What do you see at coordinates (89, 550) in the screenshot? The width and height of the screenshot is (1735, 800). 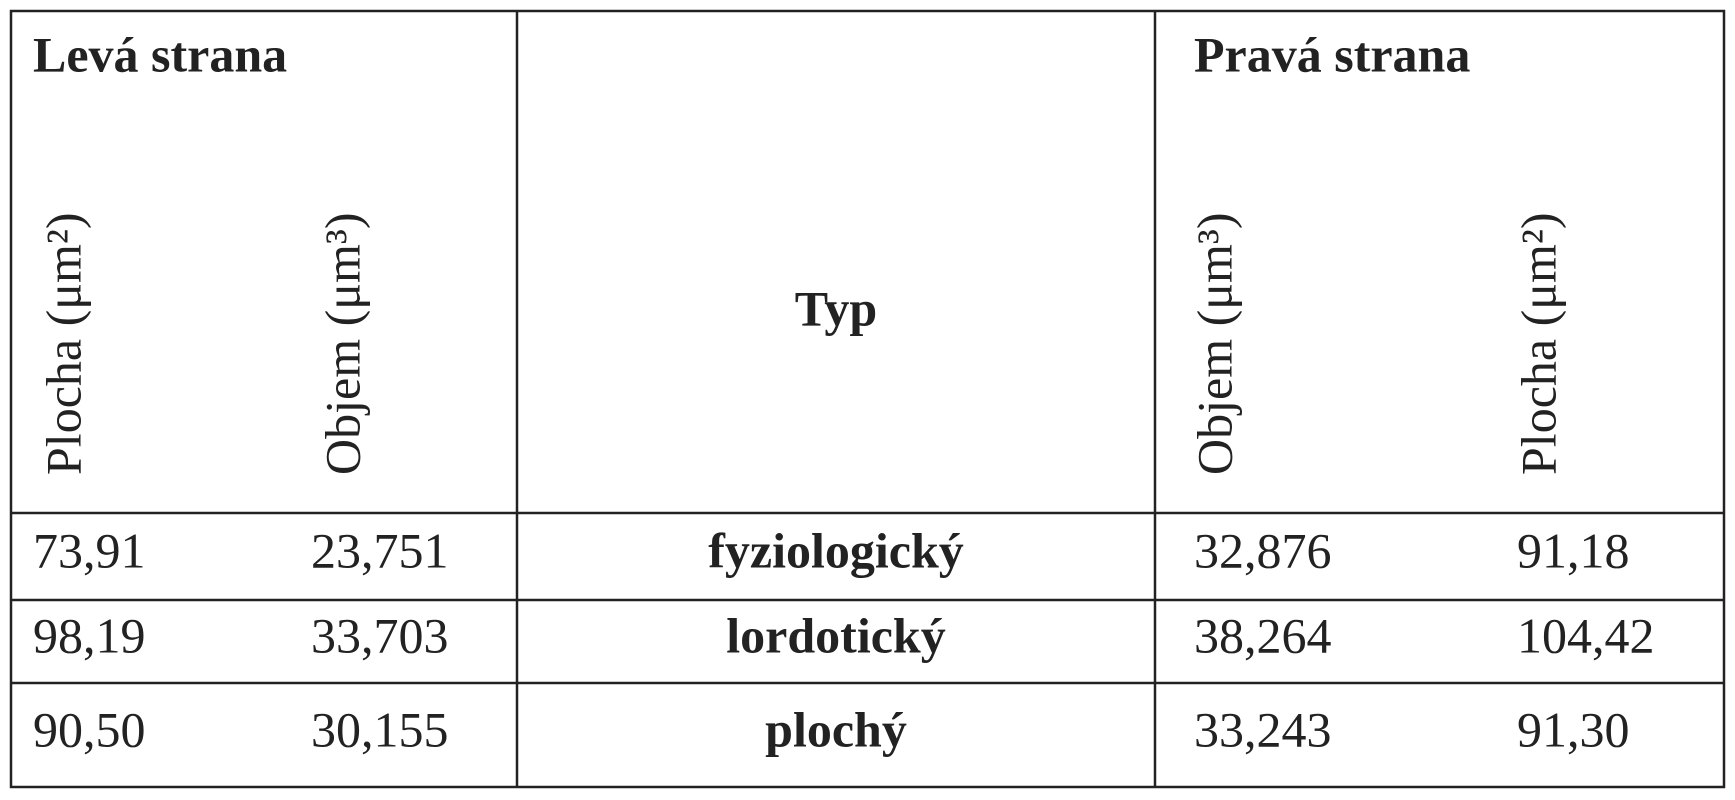 I see `value-cell: 73,91` at bounding box center [89, 550].